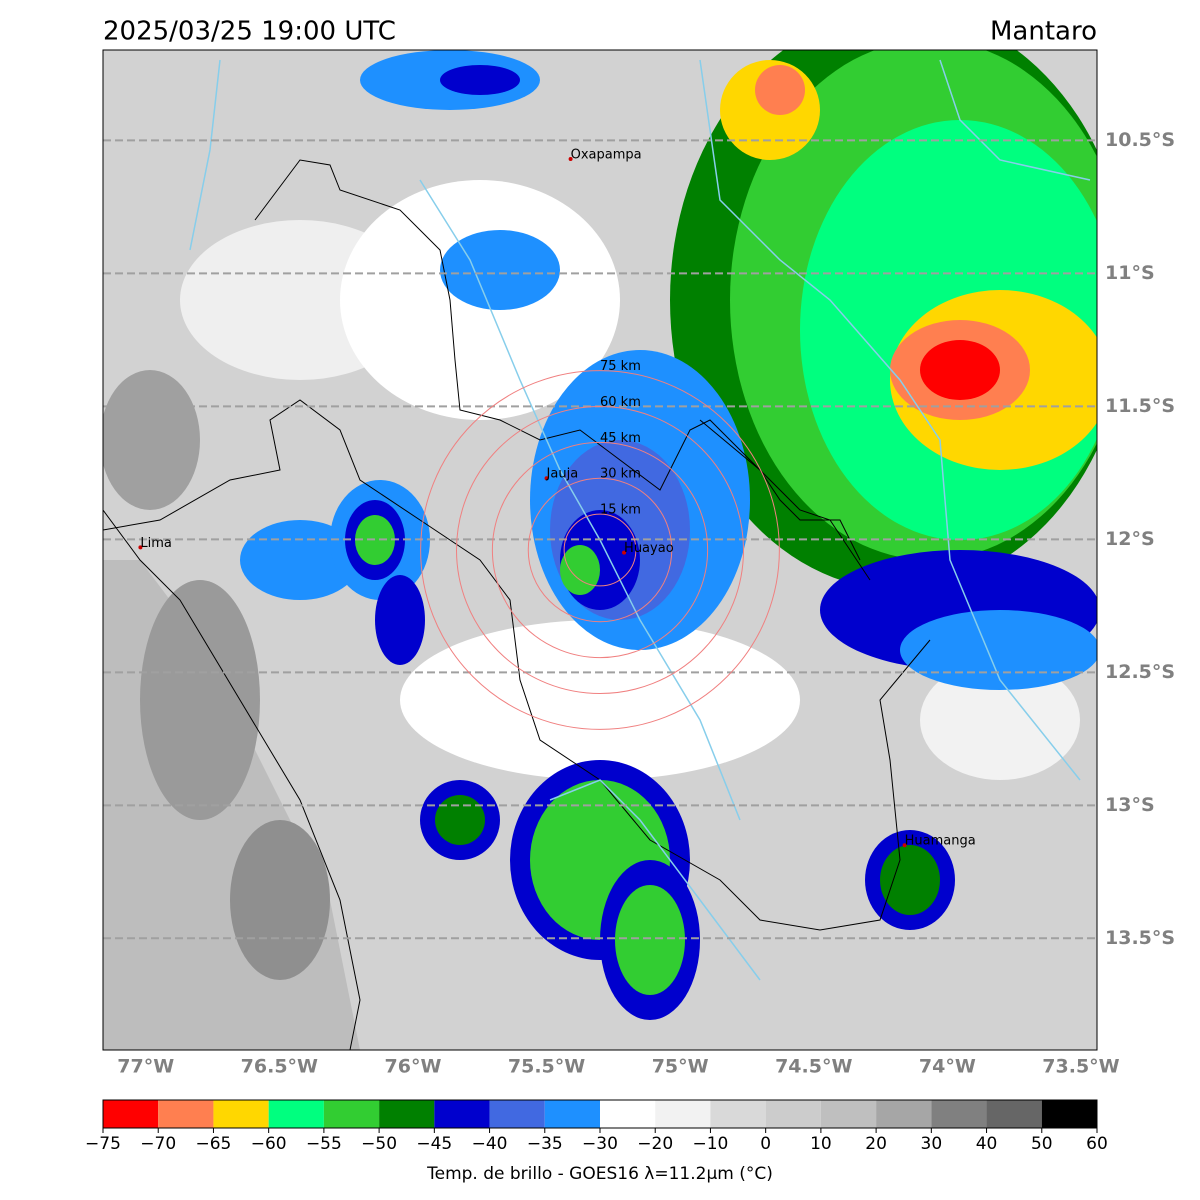 Image resolution: width=1200 pixels, height=1200 pixels. Describe the element at coordinates (620, 438) in the screenshot. I see `ring-label: 45 km` at that location.